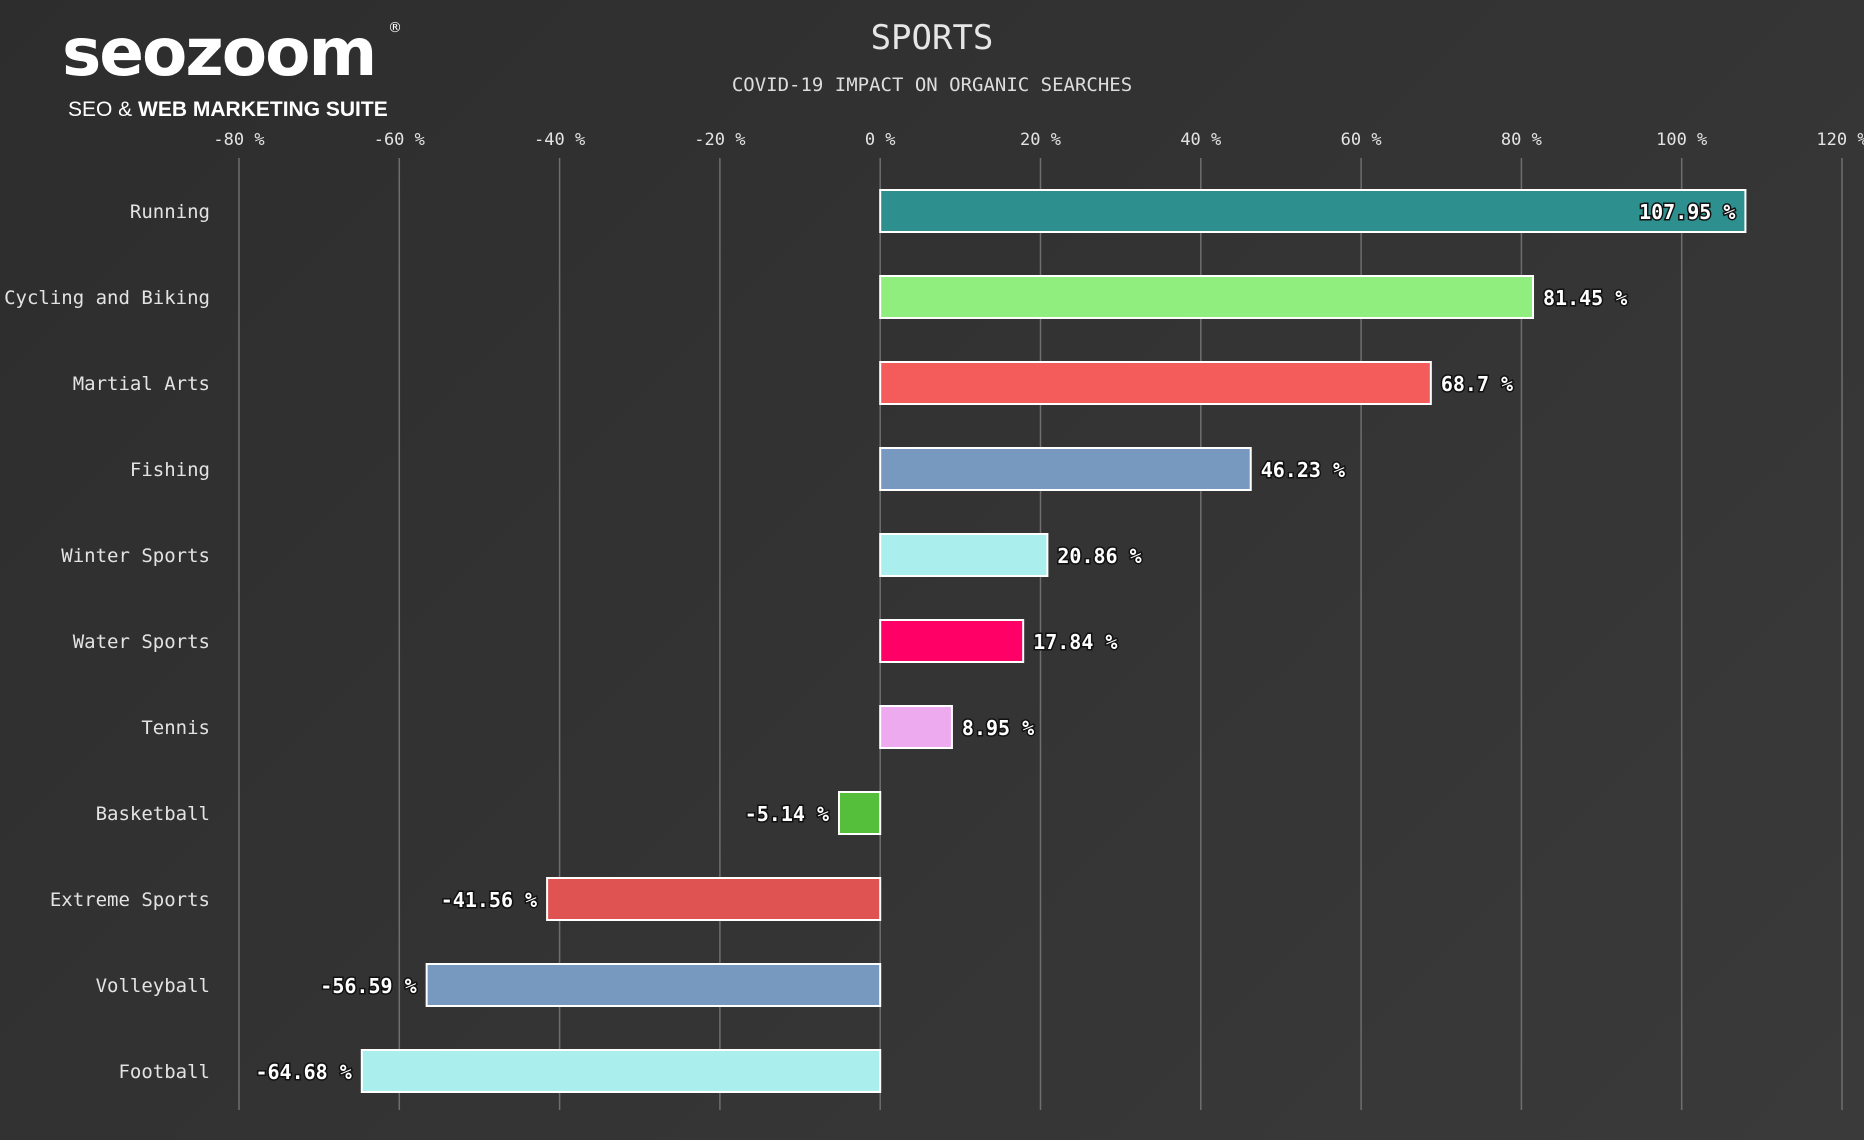 This screenshot has height=1140, width=1864. Describe the element at coordinates (1361, 140) in the screenshot. I see `x-tick-label: 60 %` at that location.